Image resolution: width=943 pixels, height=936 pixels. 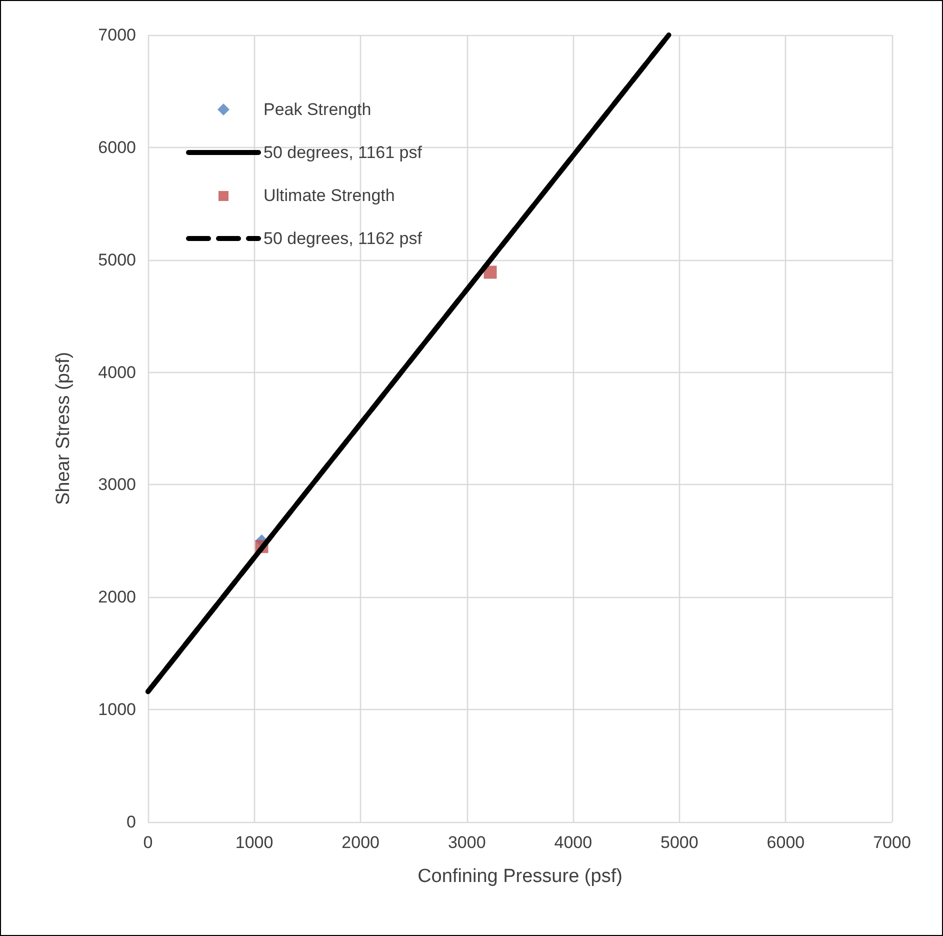 I want to click on legend-label: Ultimate Strength, so click(x=329, y=195).